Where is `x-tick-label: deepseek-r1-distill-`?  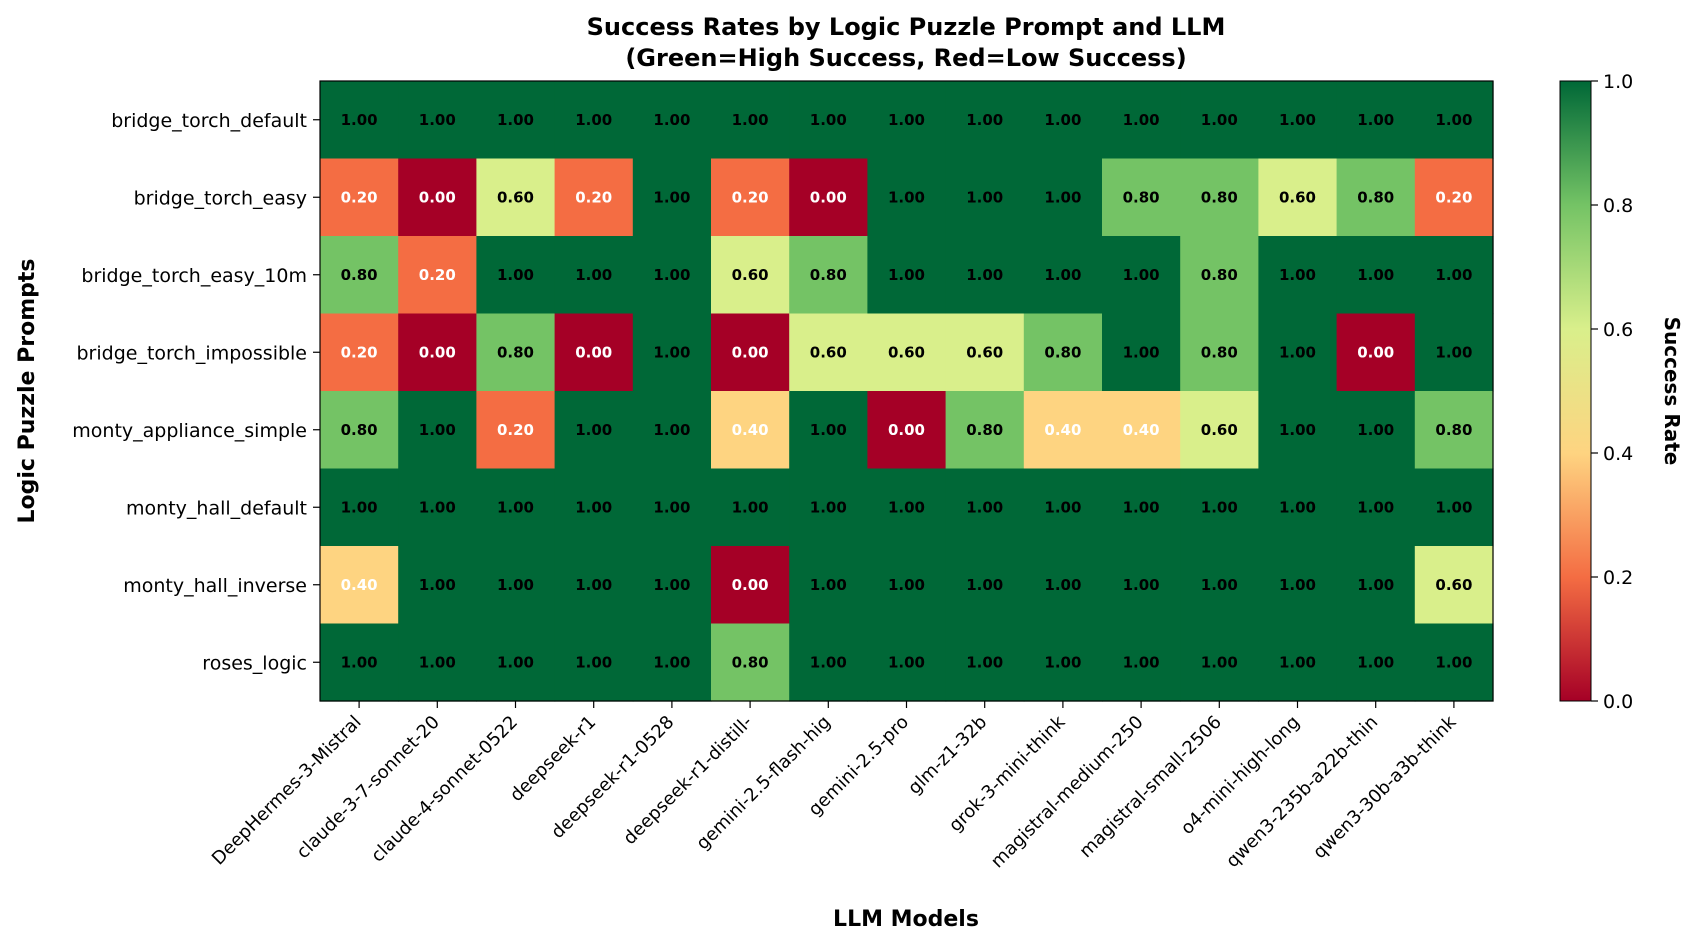
x-tick-label: deepseek-r1-distill- is located at coordinates (687, 780).